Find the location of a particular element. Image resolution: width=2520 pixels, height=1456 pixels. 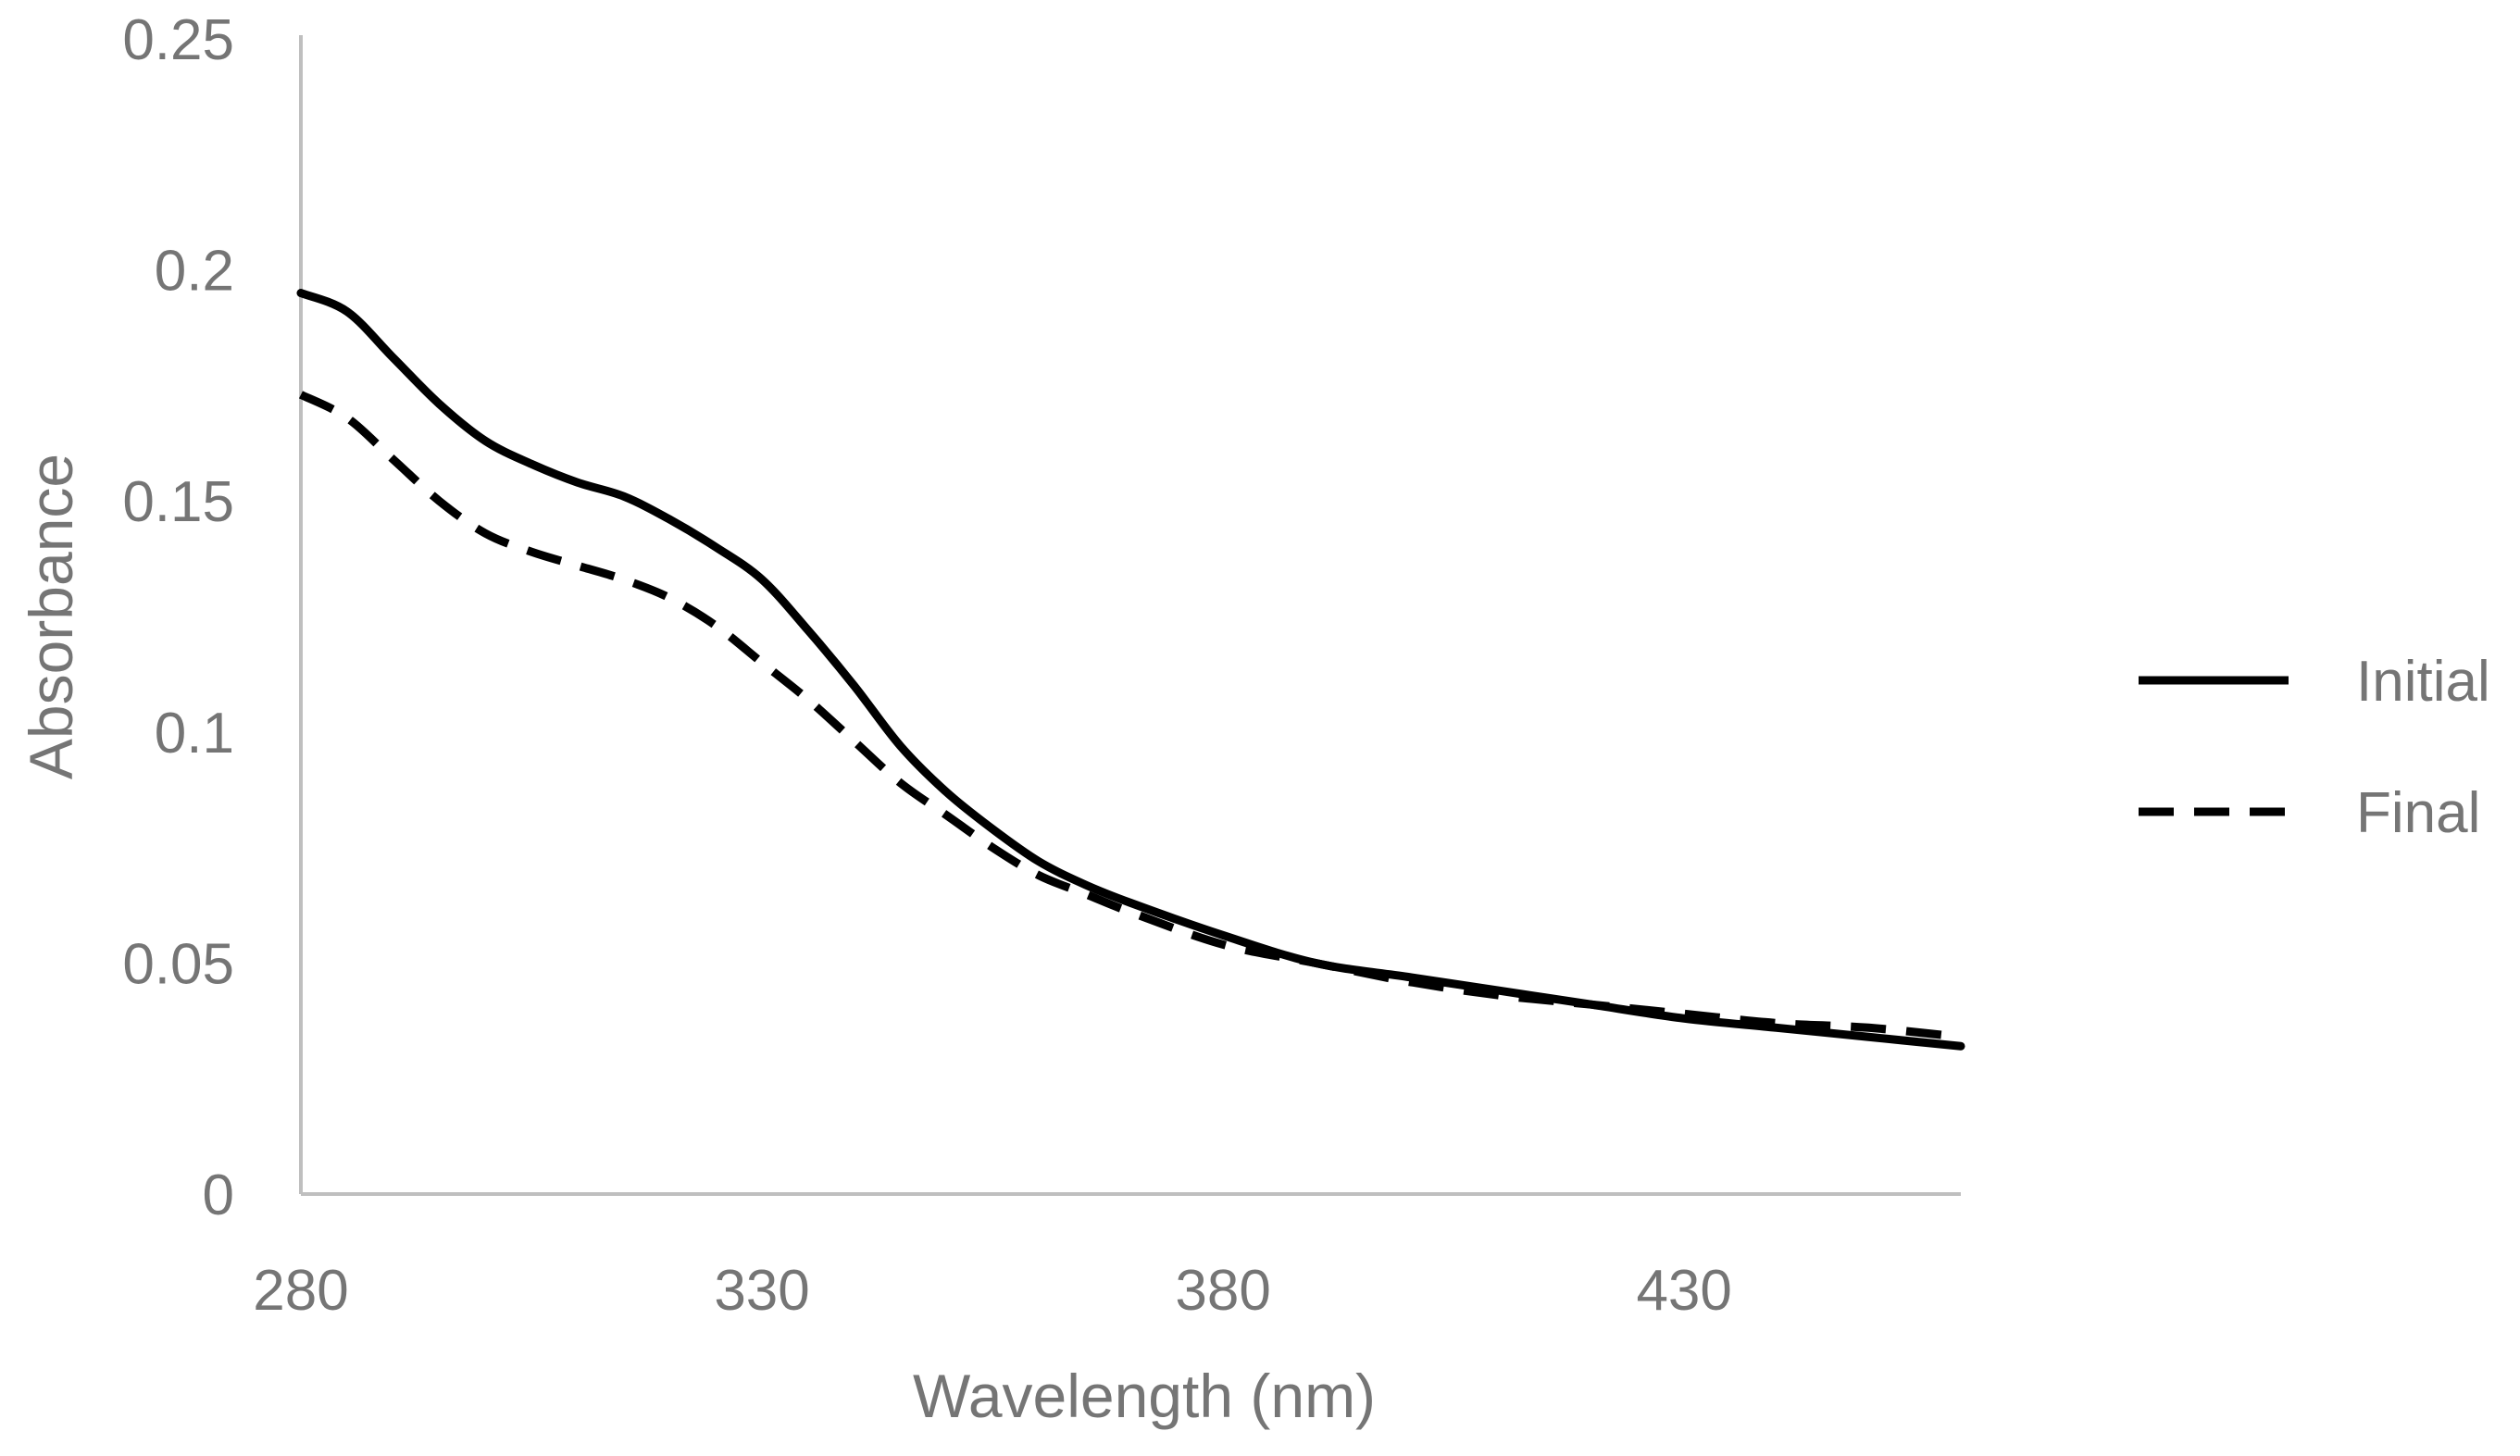

x-tick-label: 330 is located at coordinates (761, 1291).